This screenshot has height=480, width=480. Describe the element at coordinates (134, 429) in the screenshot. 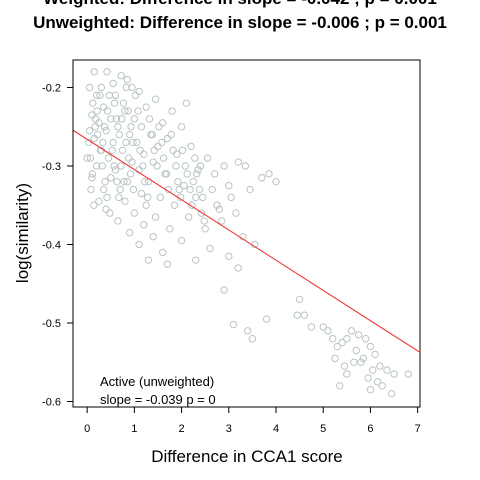

I see `x-tick-label: 1` at that location.